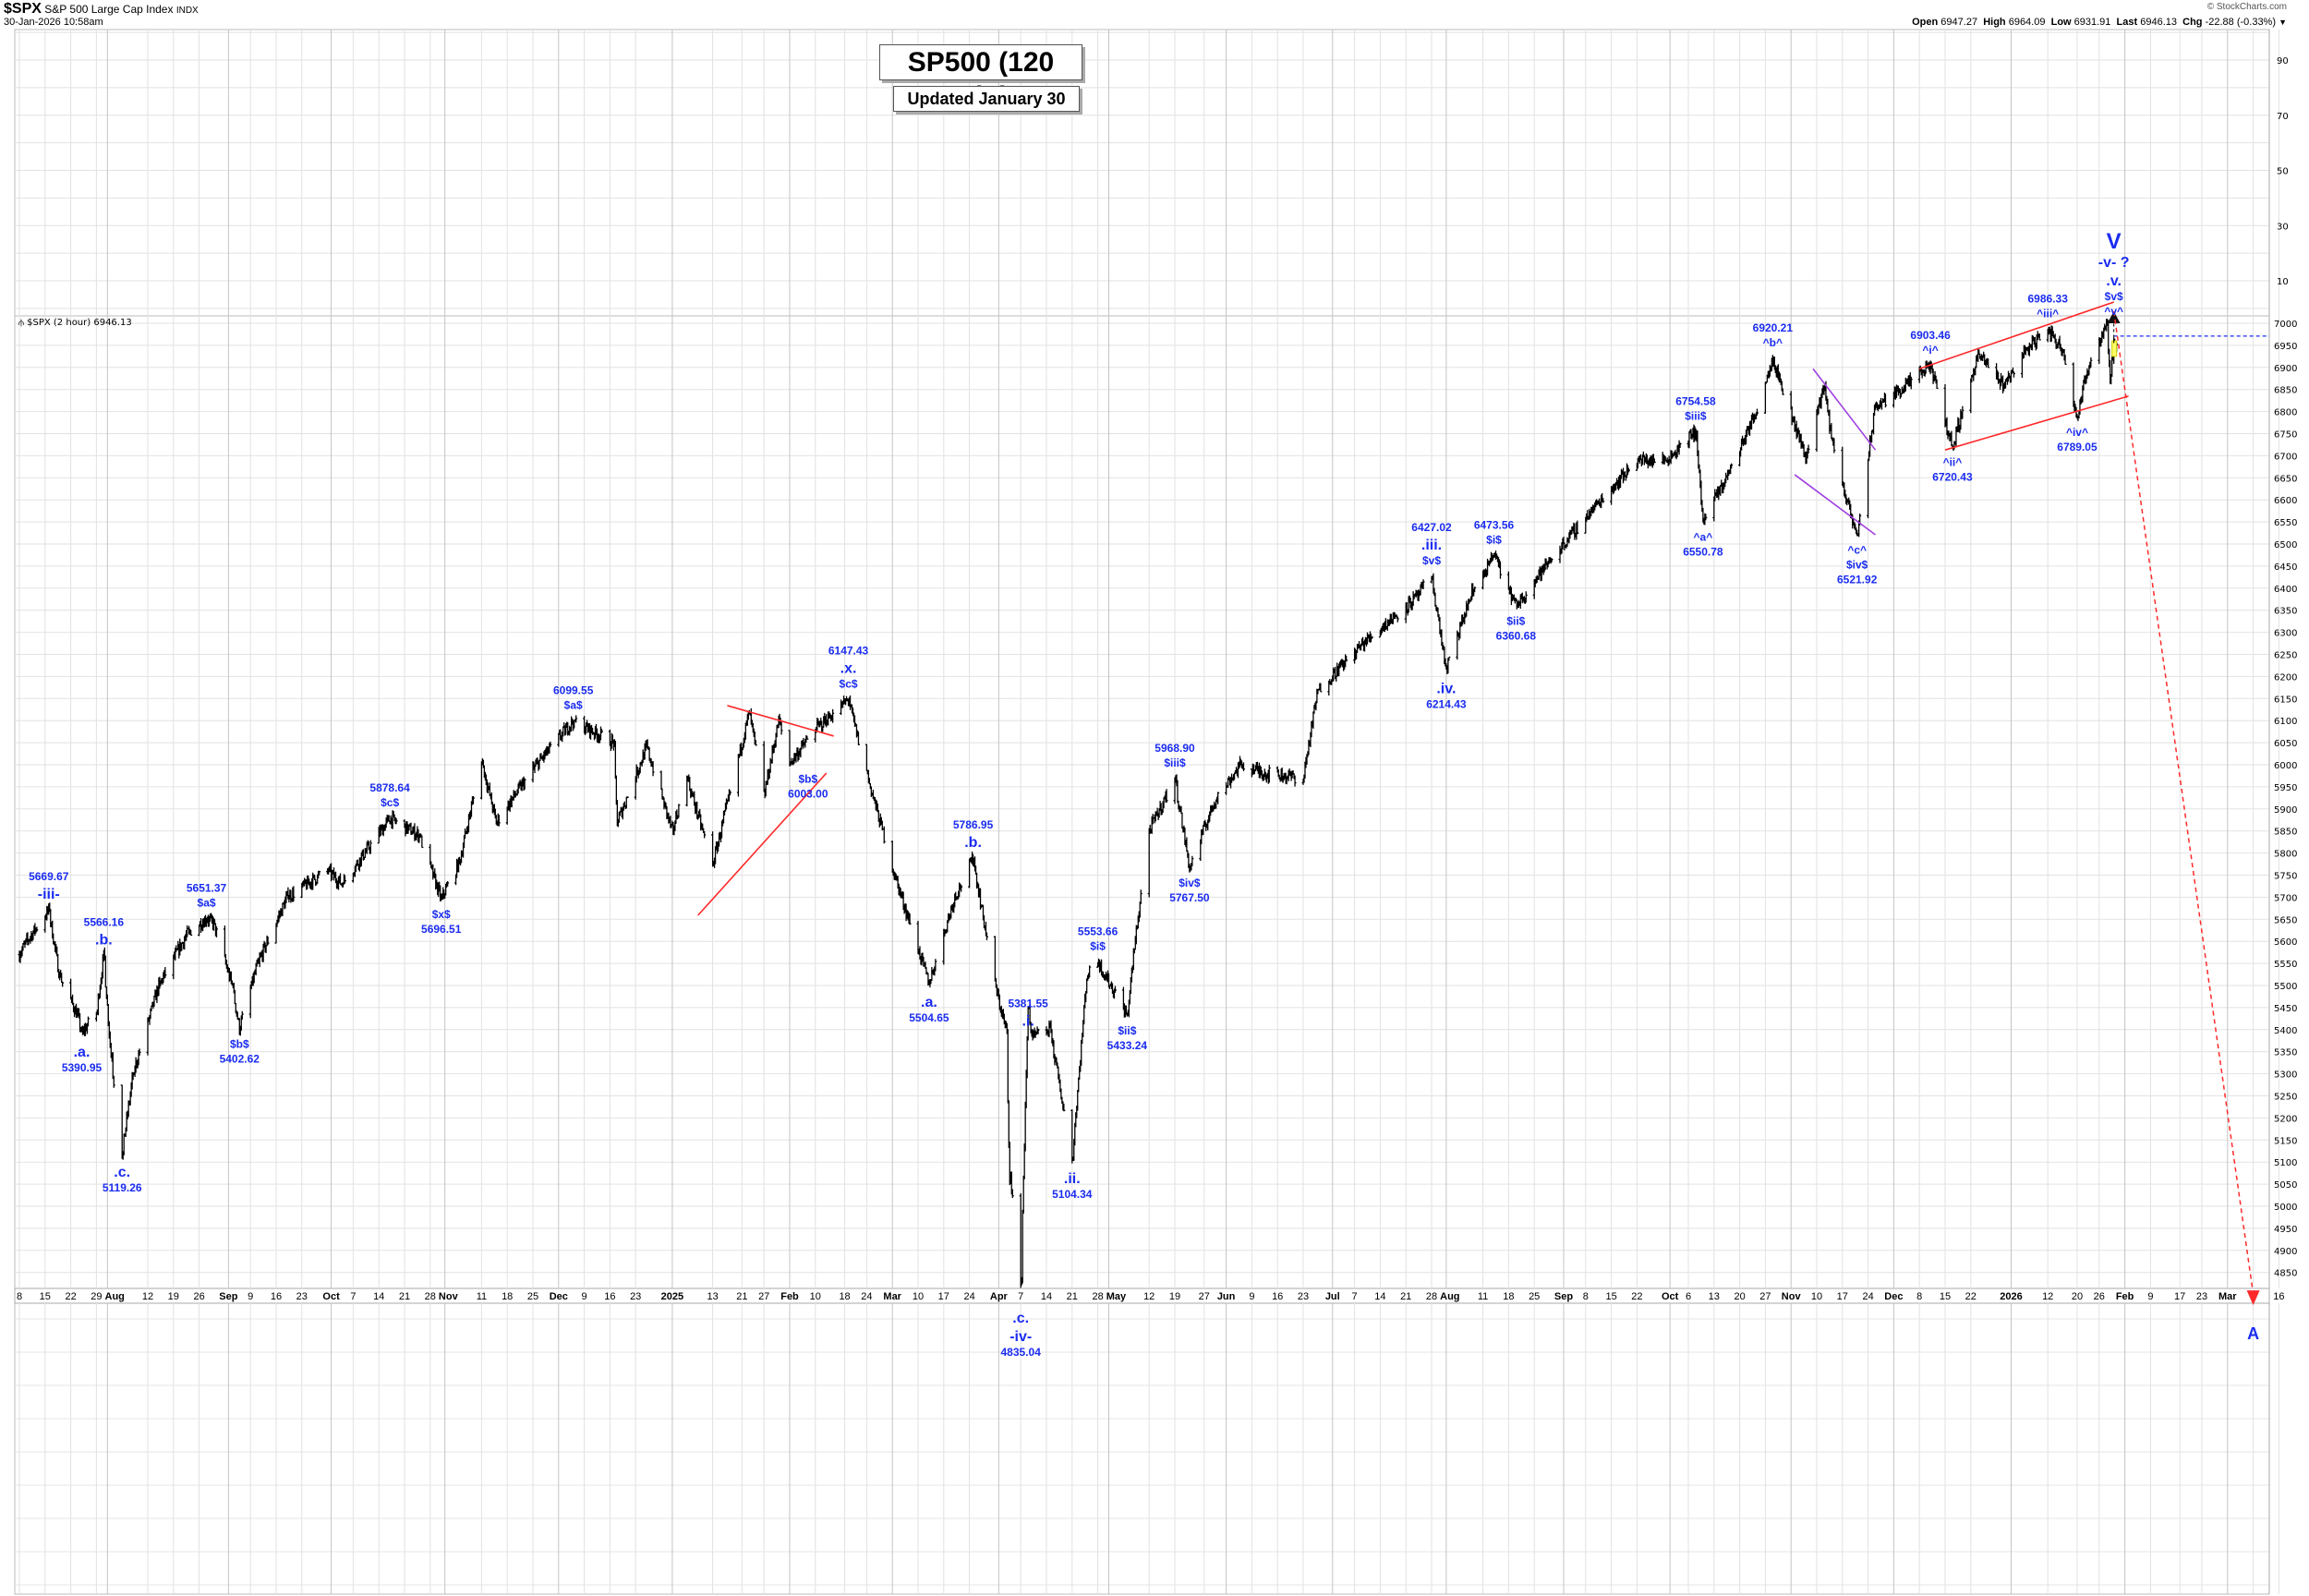 Image resolution: width=2309 pixels, height=1596 pixels. I want to click on y-tick-label: 6100, so click(2285, 722).